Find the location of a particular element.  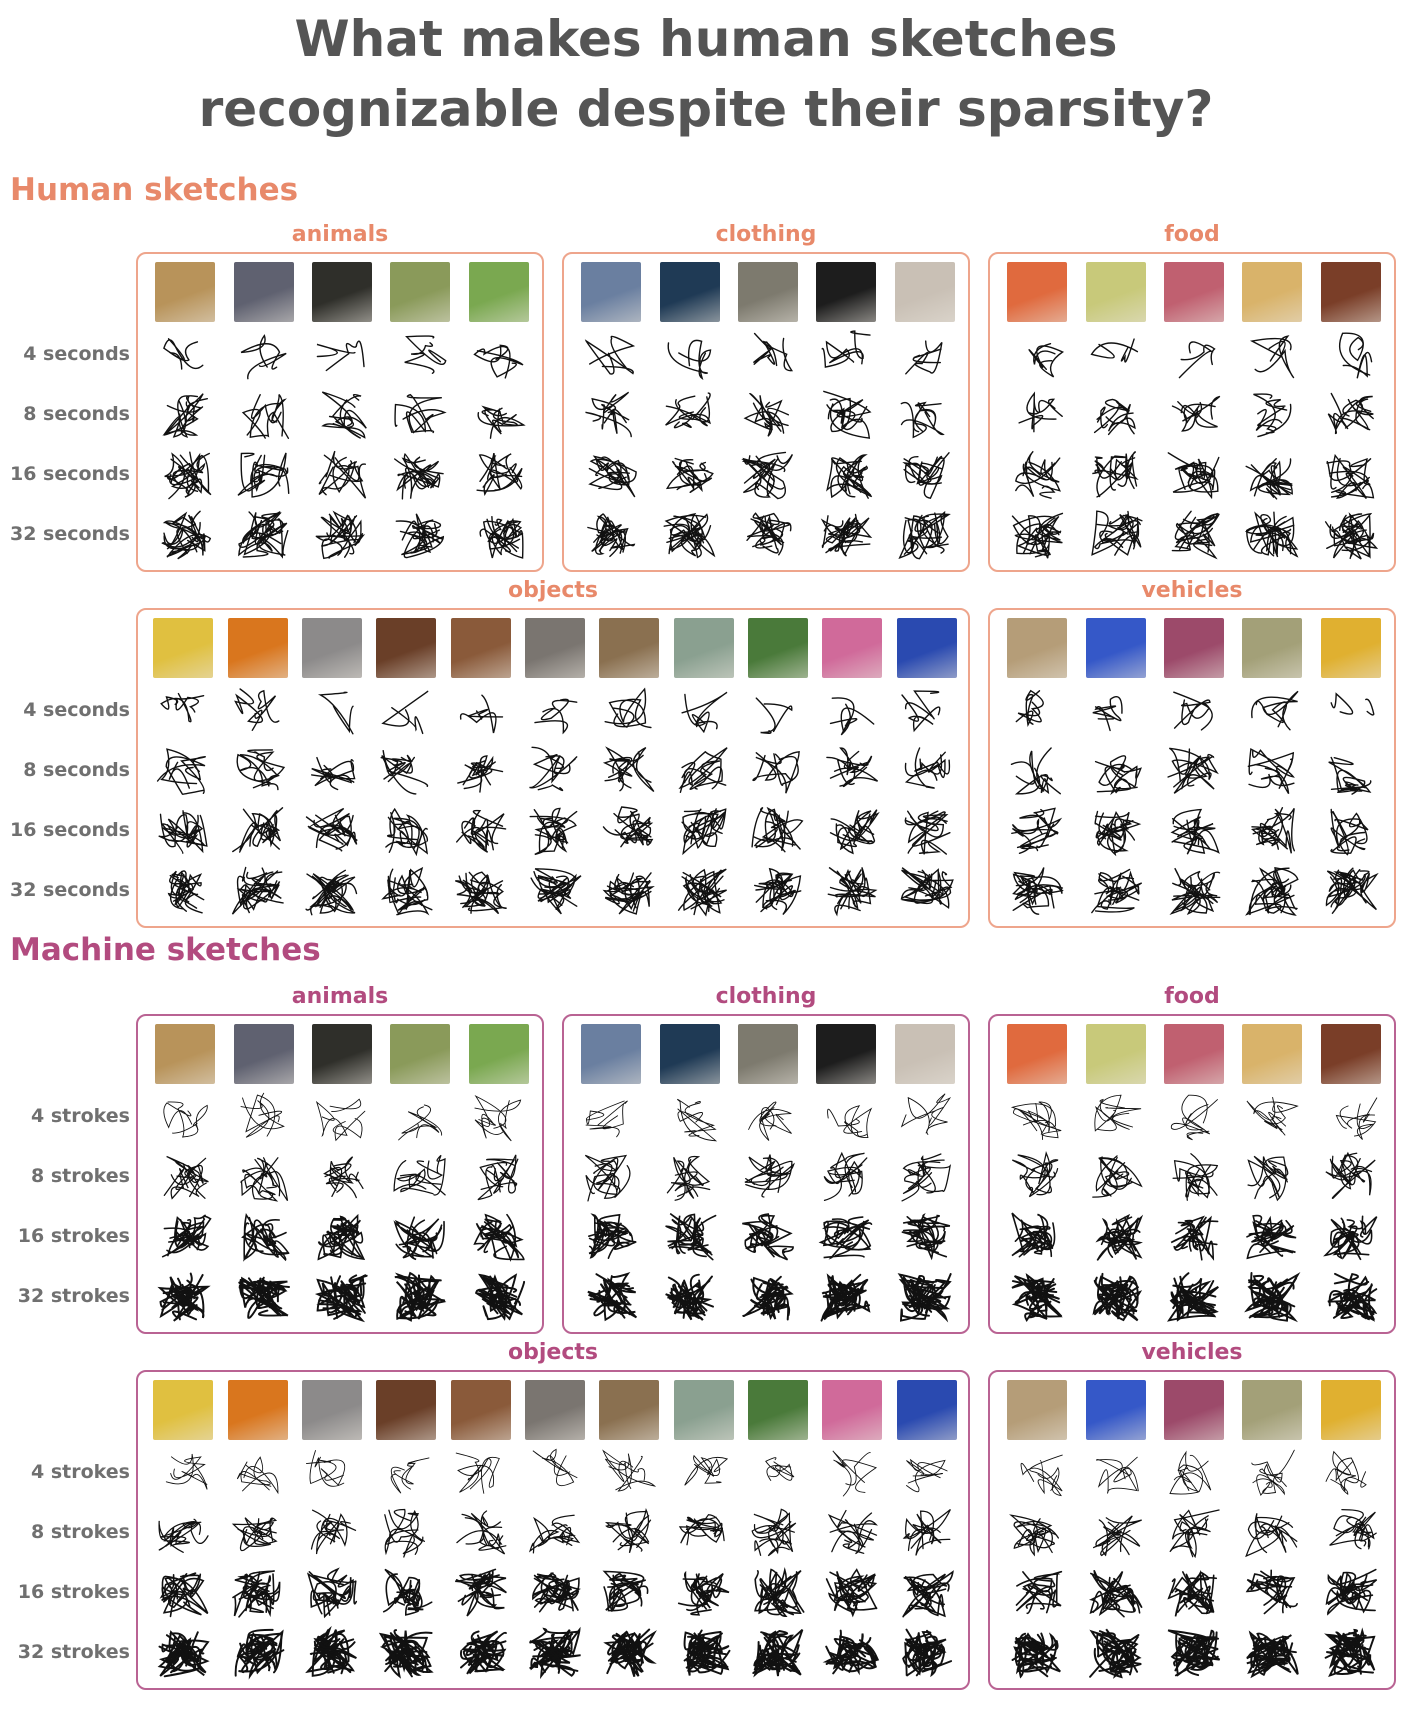

photo-fishbowl is located at coordinates (703, 648).